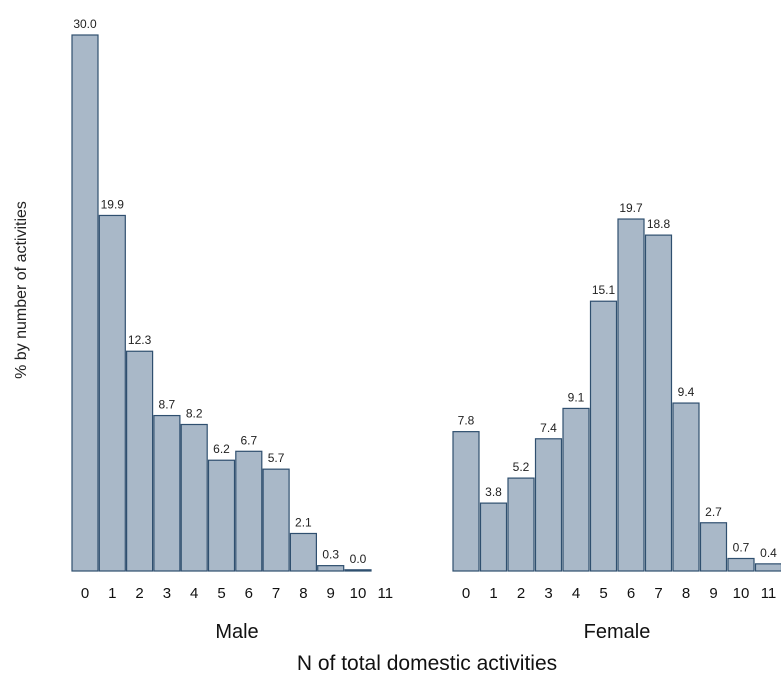 The height and width of the screenshot is (677, 781). I want to click on data-label-male-4: 8.2, so click(194, 413).